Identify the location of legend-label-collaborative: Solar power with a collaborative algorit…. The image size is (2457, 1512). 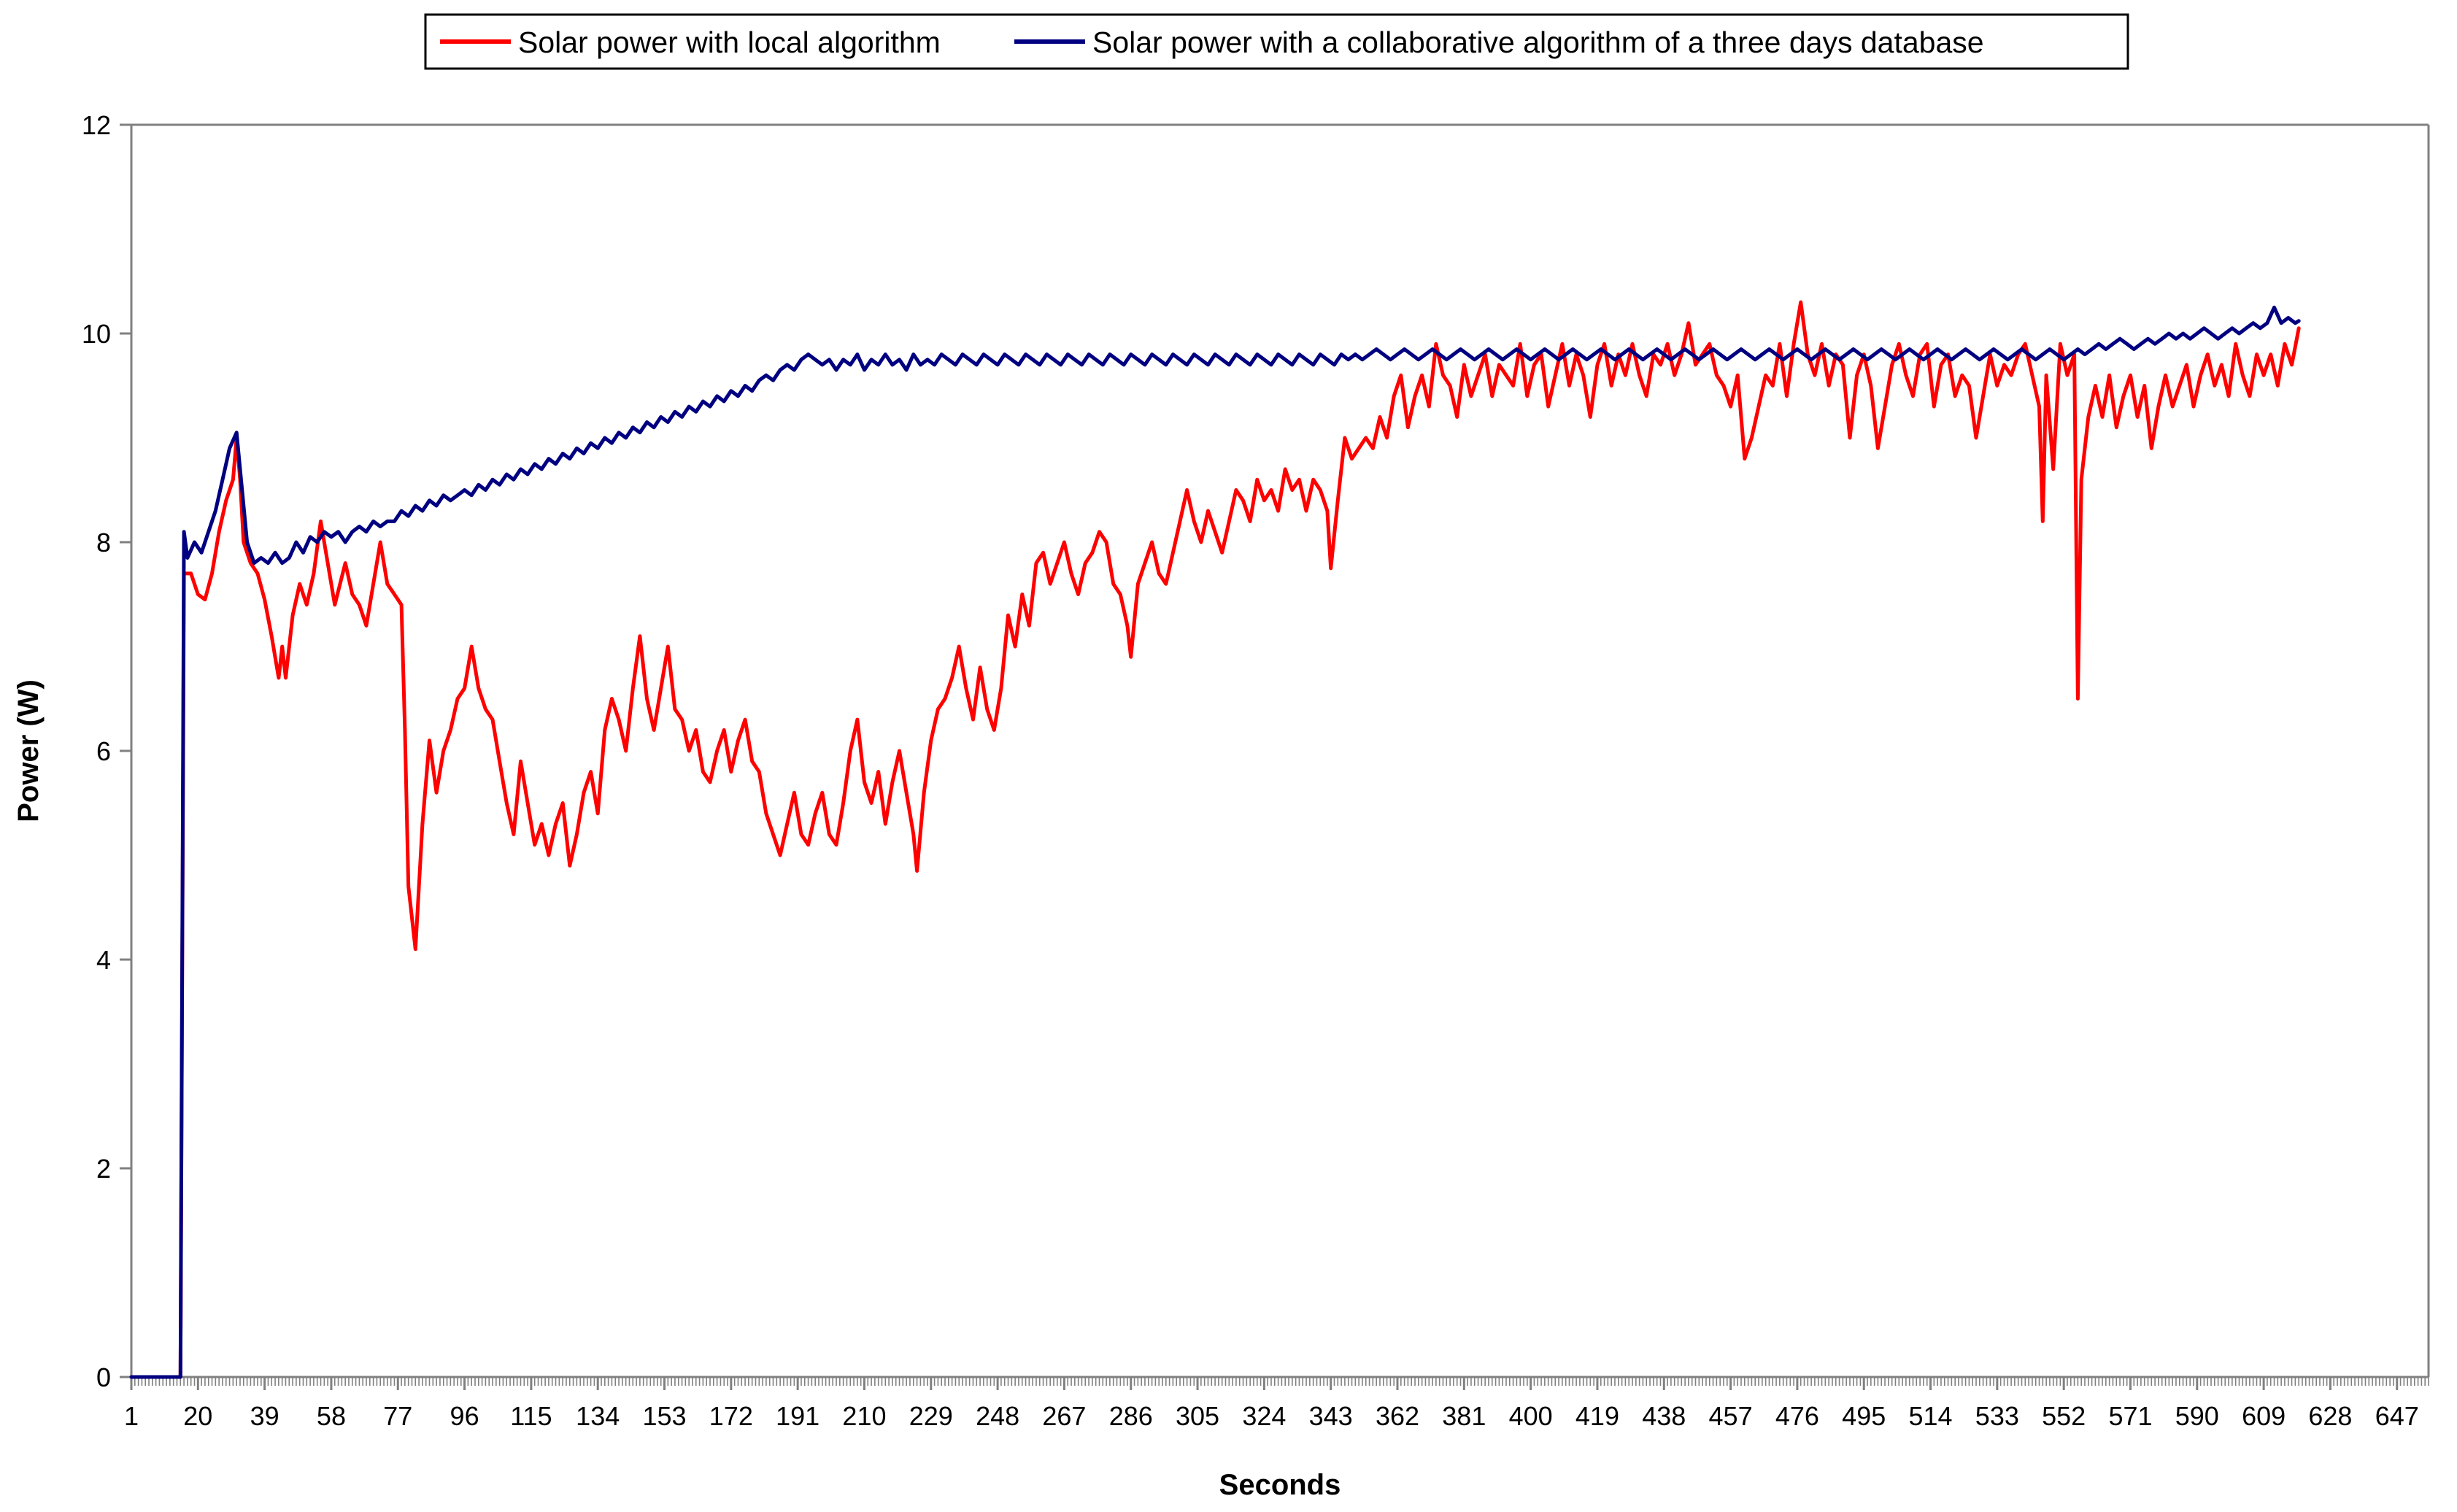
(1538, 43).